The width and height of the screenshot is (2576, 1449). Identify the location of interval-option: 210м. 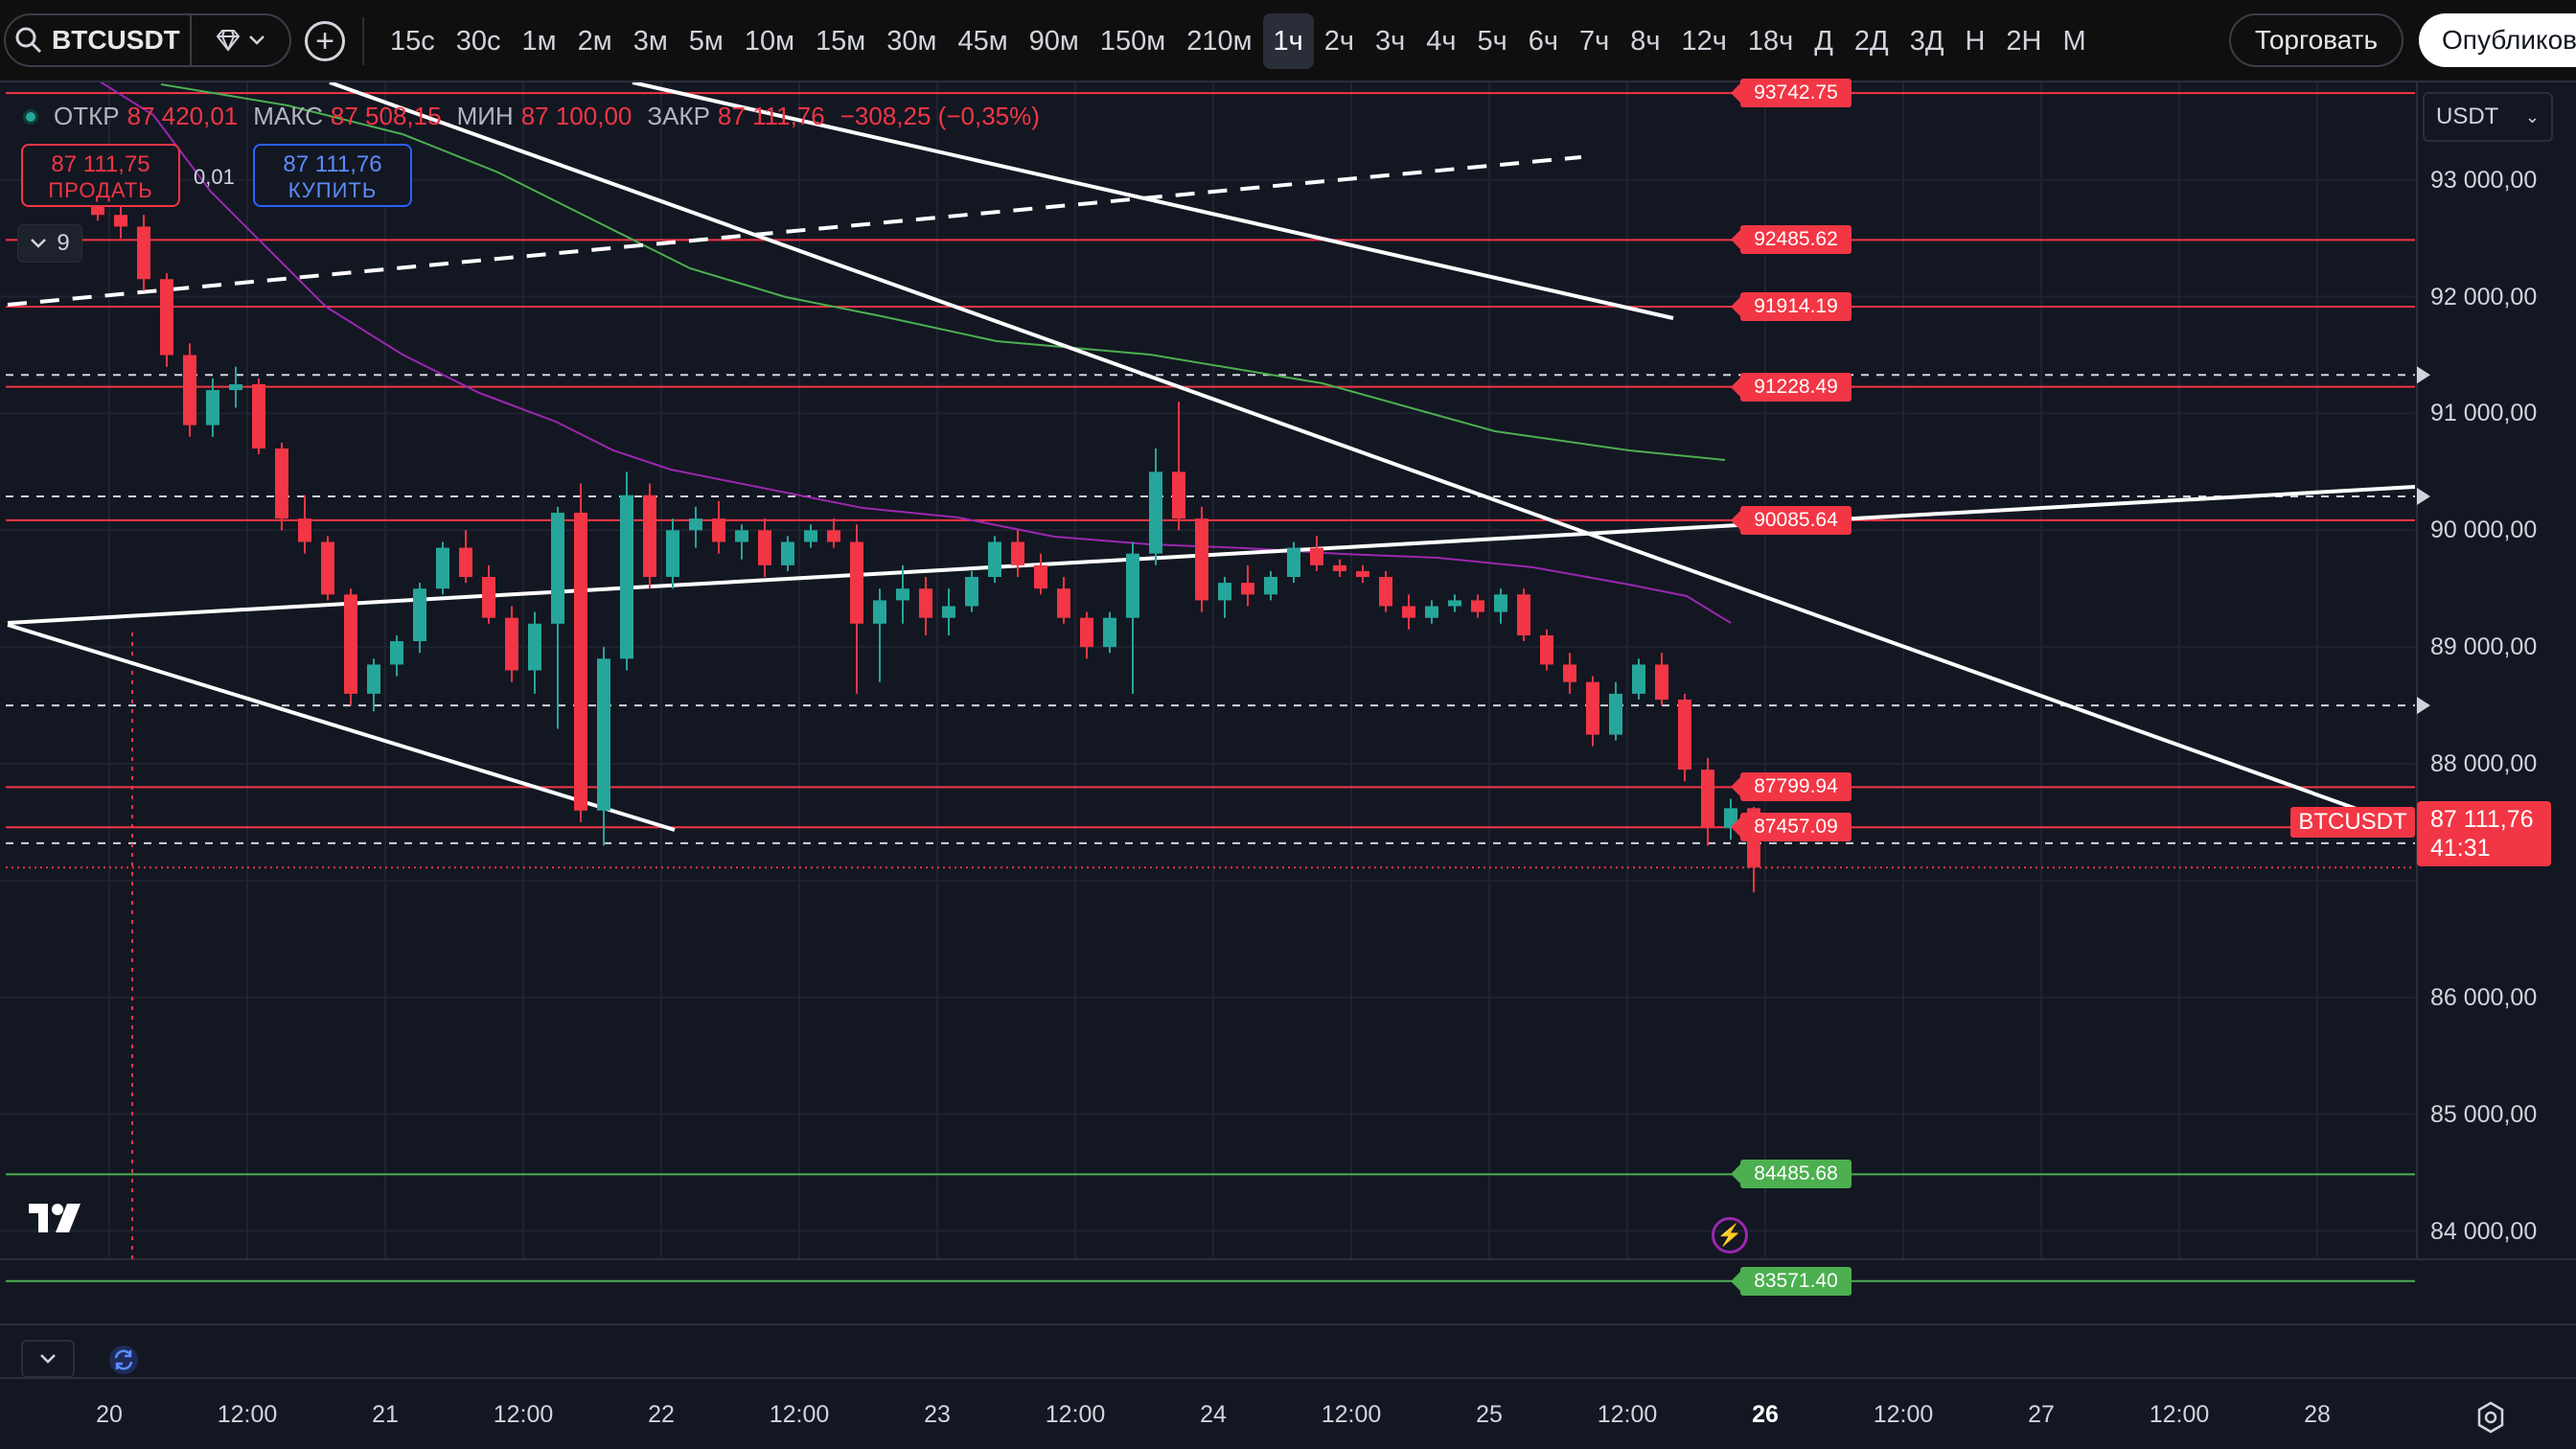
(1219, 41).